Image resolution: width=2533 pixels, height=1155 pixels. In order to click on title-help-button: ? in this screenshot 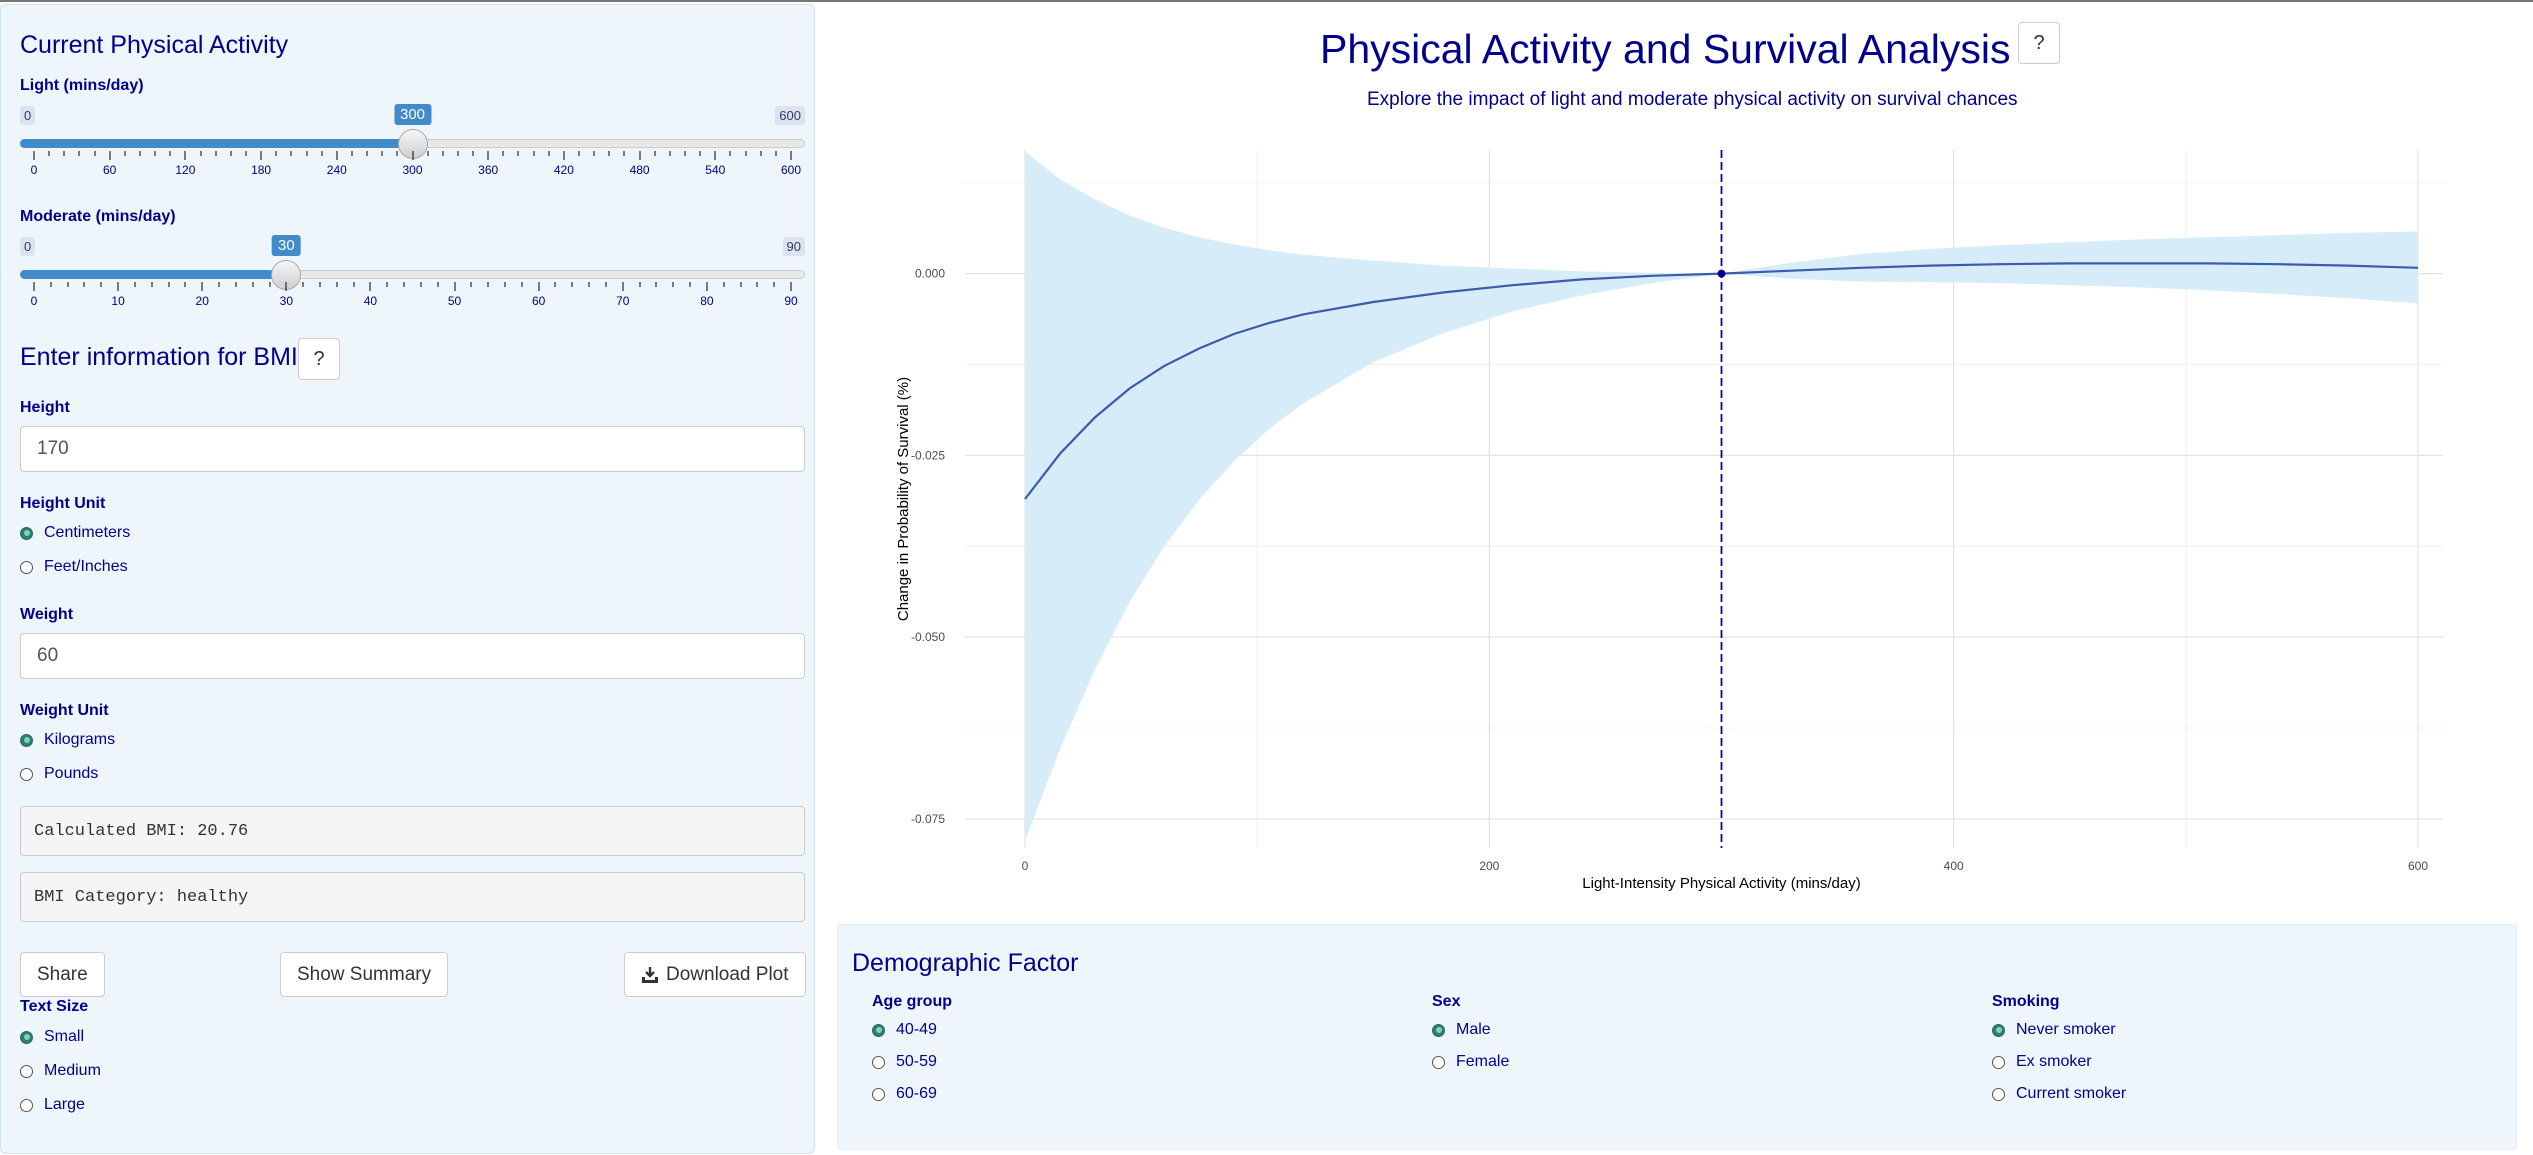, I will do `click(2039, 43)`.